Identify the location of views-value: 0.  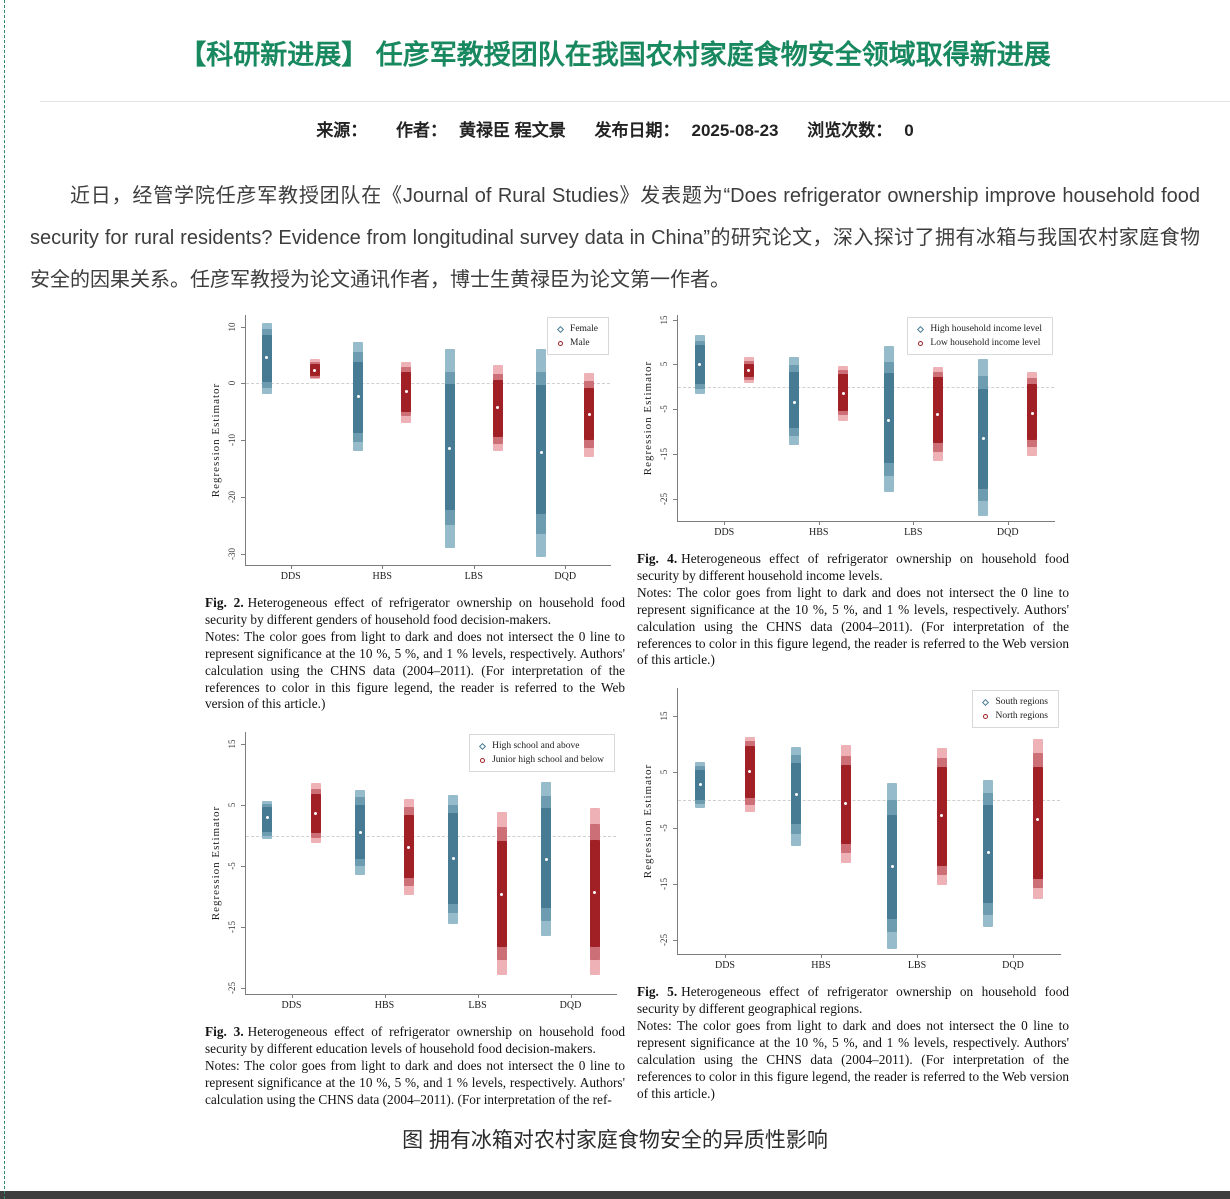
(909, 131).